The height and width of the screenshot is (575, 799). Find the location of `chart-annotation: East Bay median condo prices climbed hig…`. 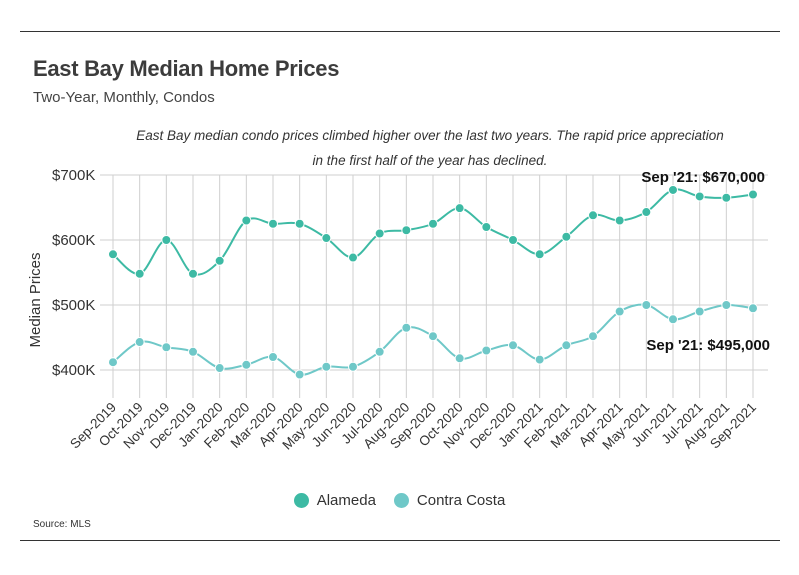

chart-annotation: East Bay median condo prices climbed hig… is located at coordinates (430, 148).